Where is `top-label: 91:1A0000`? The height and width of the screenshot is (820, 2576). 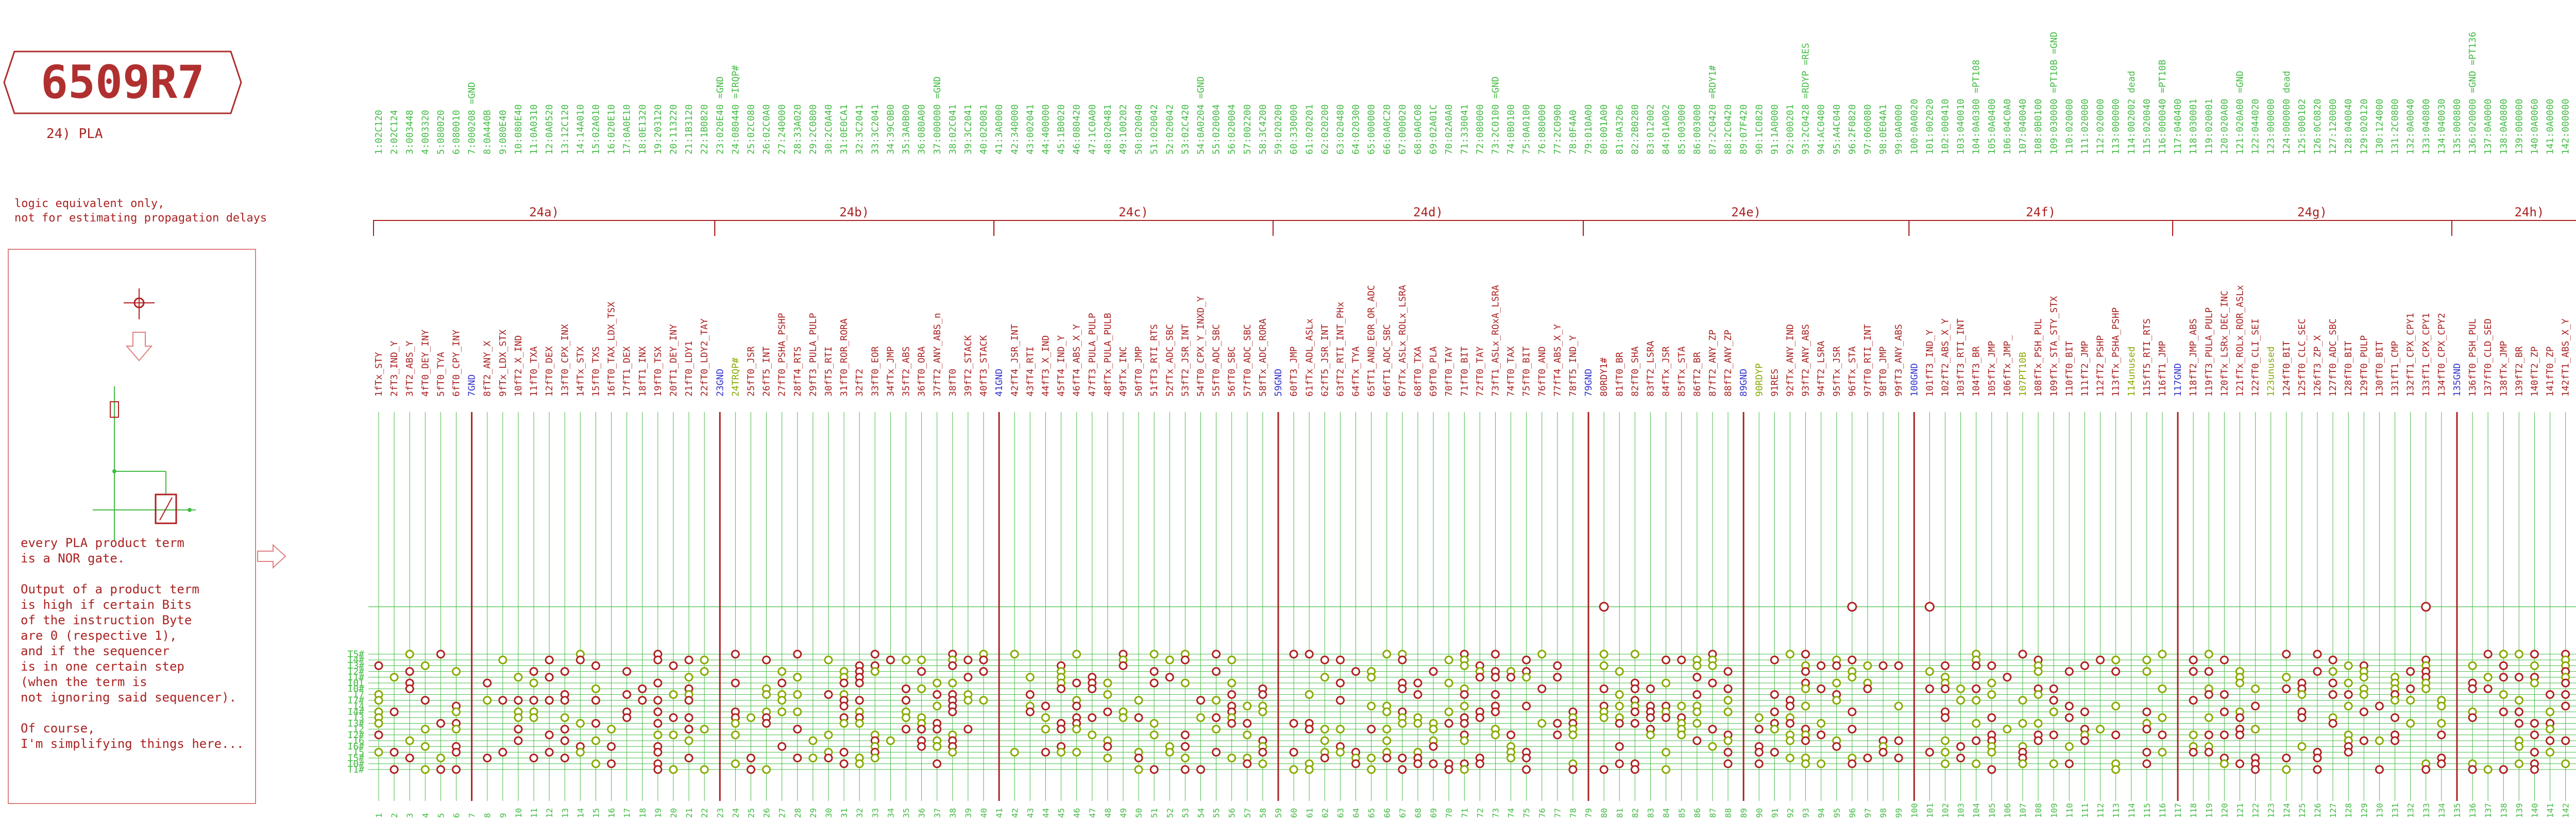
top-label: 91:1A0000 is located at coordinates (1774, 129).